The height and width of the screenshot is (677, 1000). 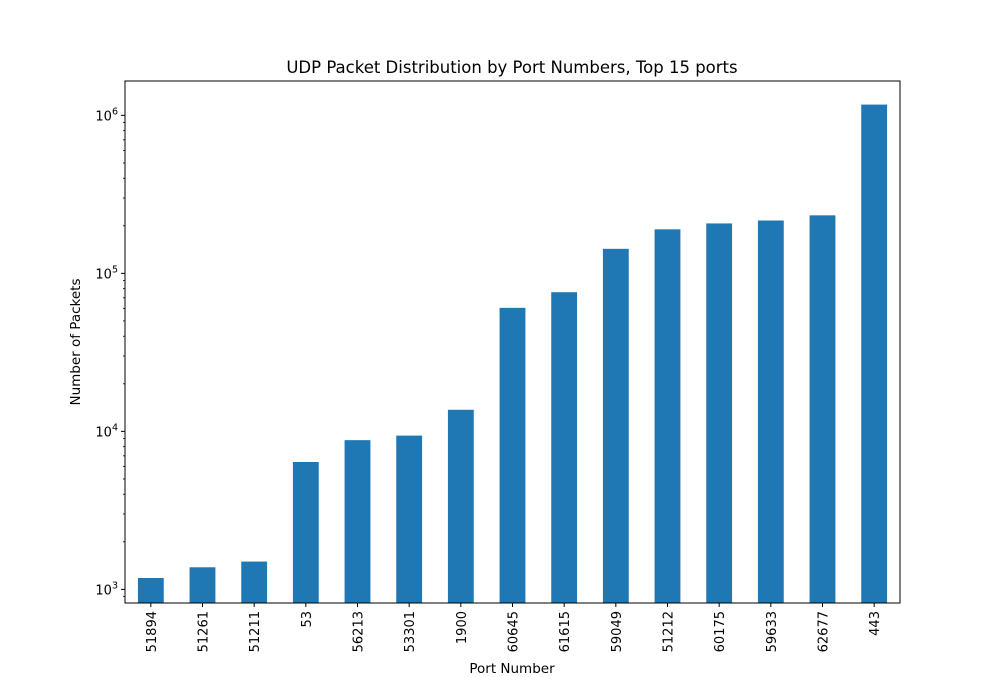 What do you see at coordinates (410, 631) in the screenshot?
I see `x-tick-label: 53301` at bounding box center [410, 631].